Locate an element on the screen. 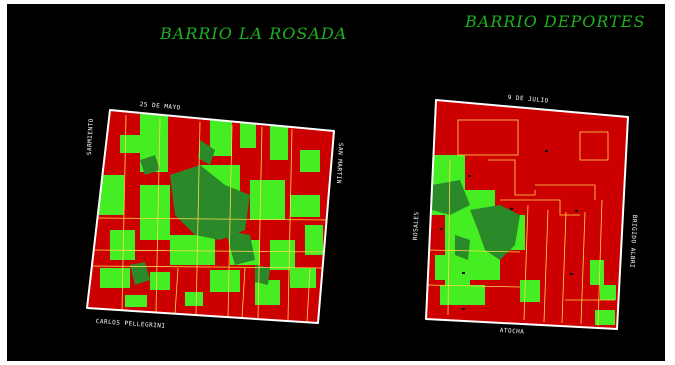 This screenshot has height=365, width=675. title-barrio-la-rosada: BARRIO LA ROSADA is located at coordinates (254, 33).